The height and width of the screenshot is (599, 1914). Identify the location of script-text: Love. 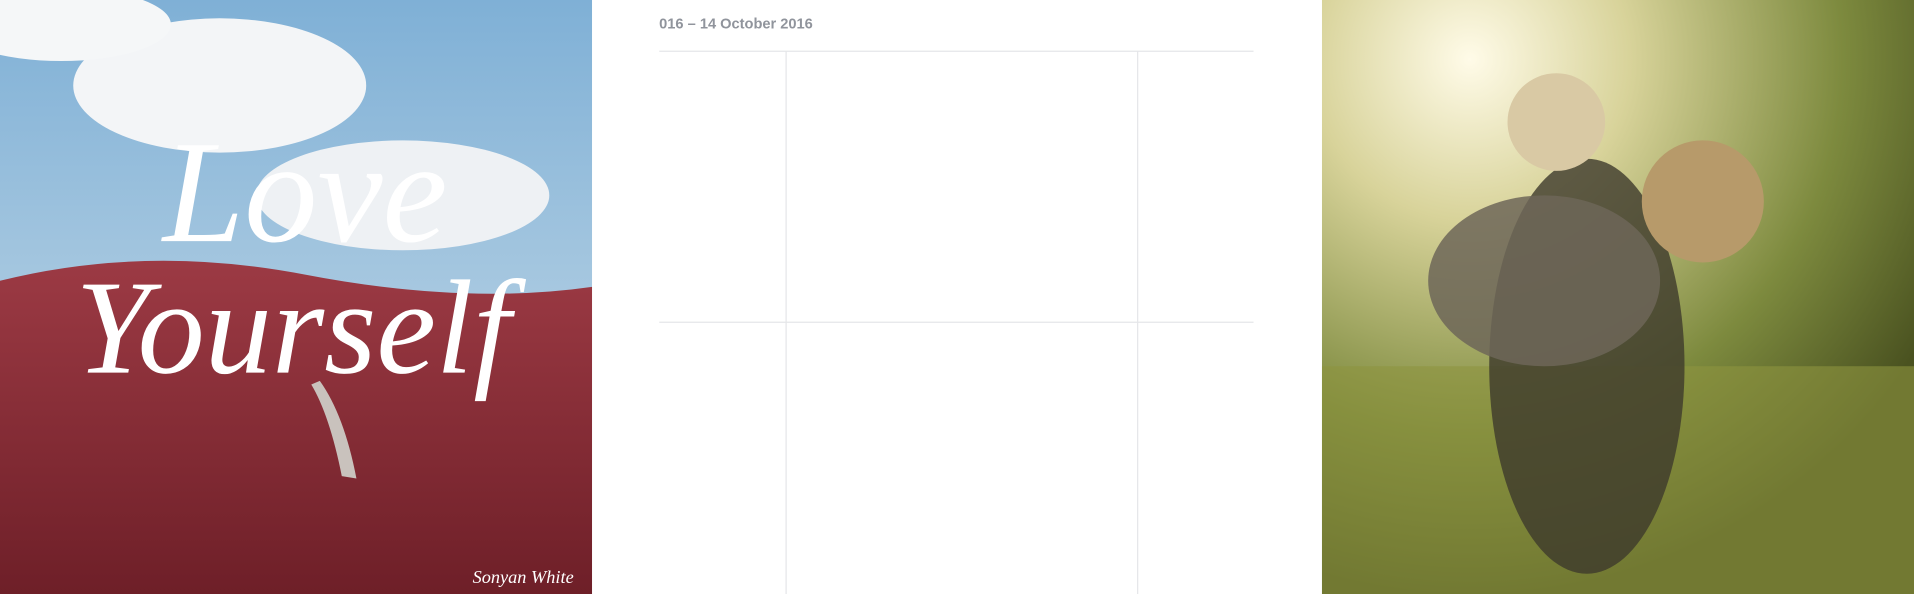
(304, 191).